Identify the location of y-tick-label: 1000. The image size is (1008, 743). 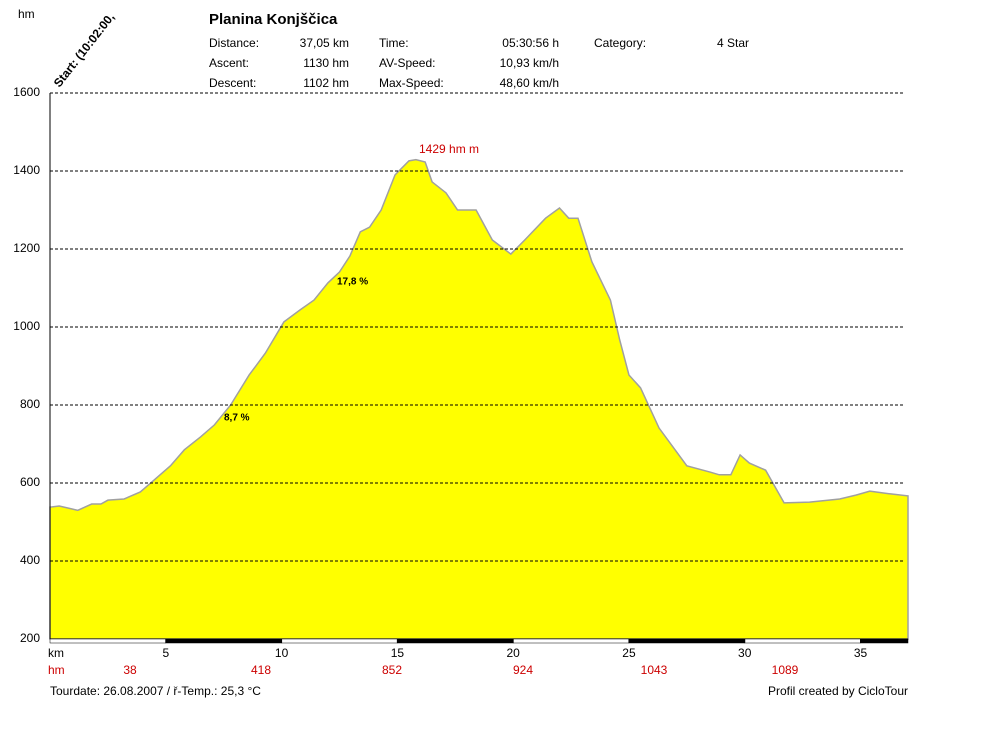
(26, 326).